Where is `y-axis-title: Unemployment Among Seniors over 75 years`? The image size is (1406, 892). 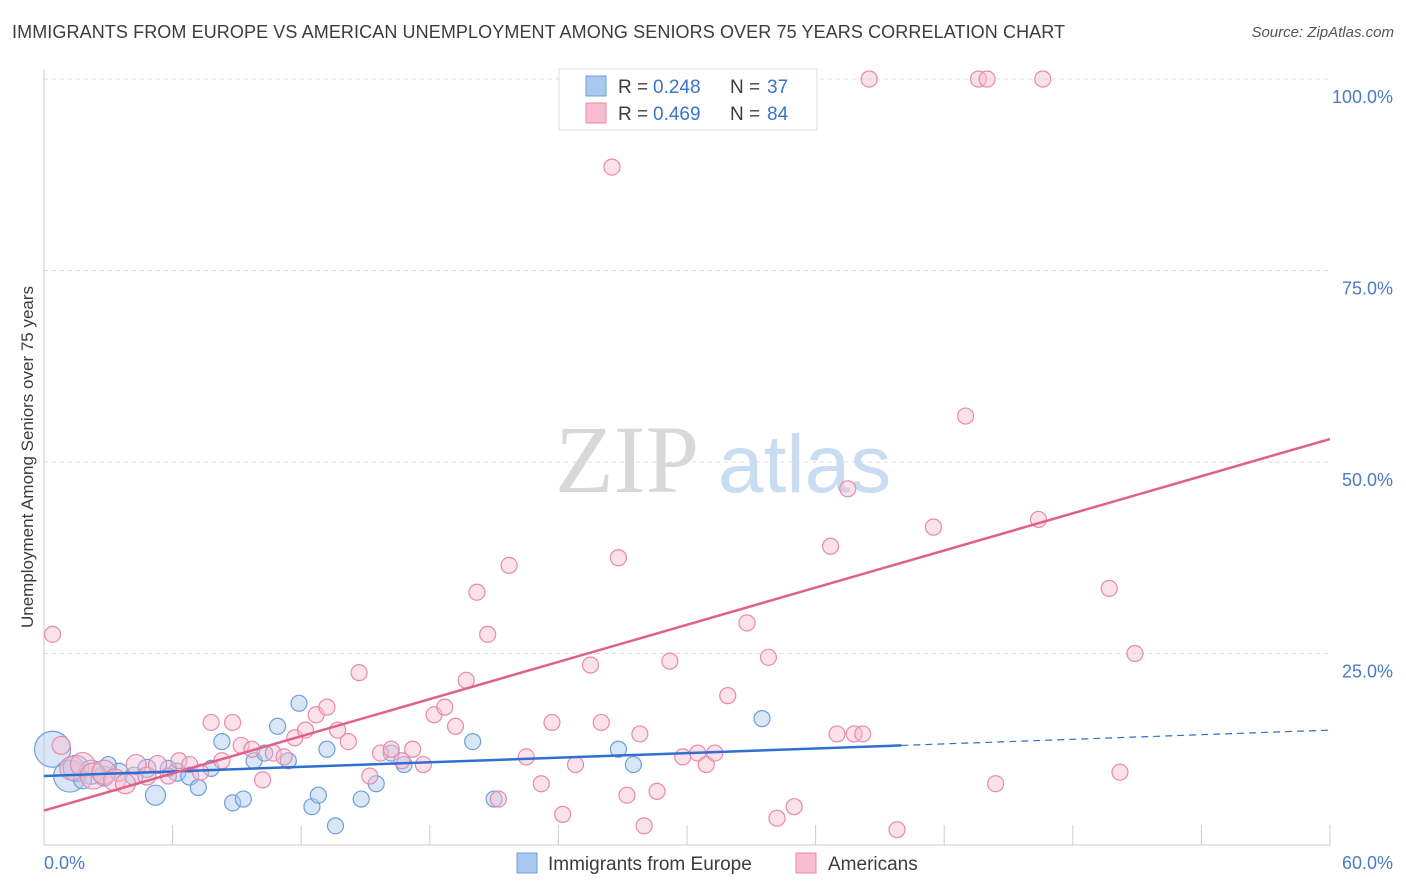
y-axis-title: Unemployment Among Seniors over 75 years is located at coordinates (27, 457).